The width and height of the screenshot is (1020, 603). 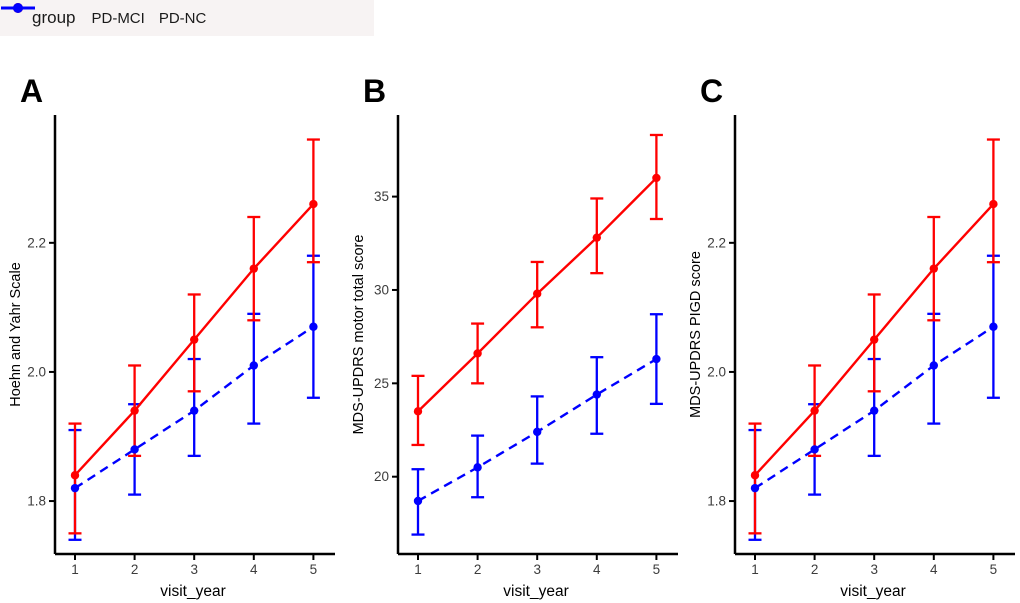 I want to click on legend: group PD-MCI PD-NC, so click(x=187, y=18).